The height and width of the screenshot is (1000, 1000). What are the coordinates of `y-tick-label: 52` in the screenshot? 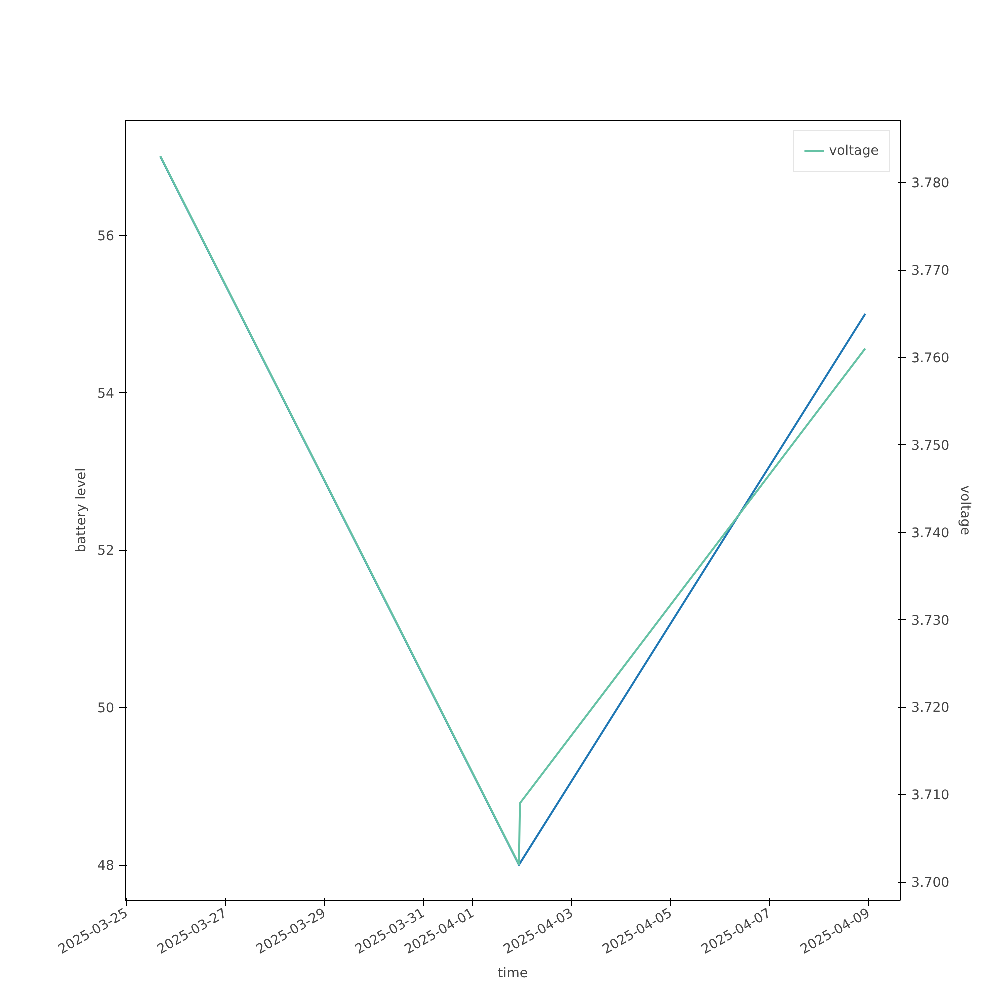 It's located at (106, 552).